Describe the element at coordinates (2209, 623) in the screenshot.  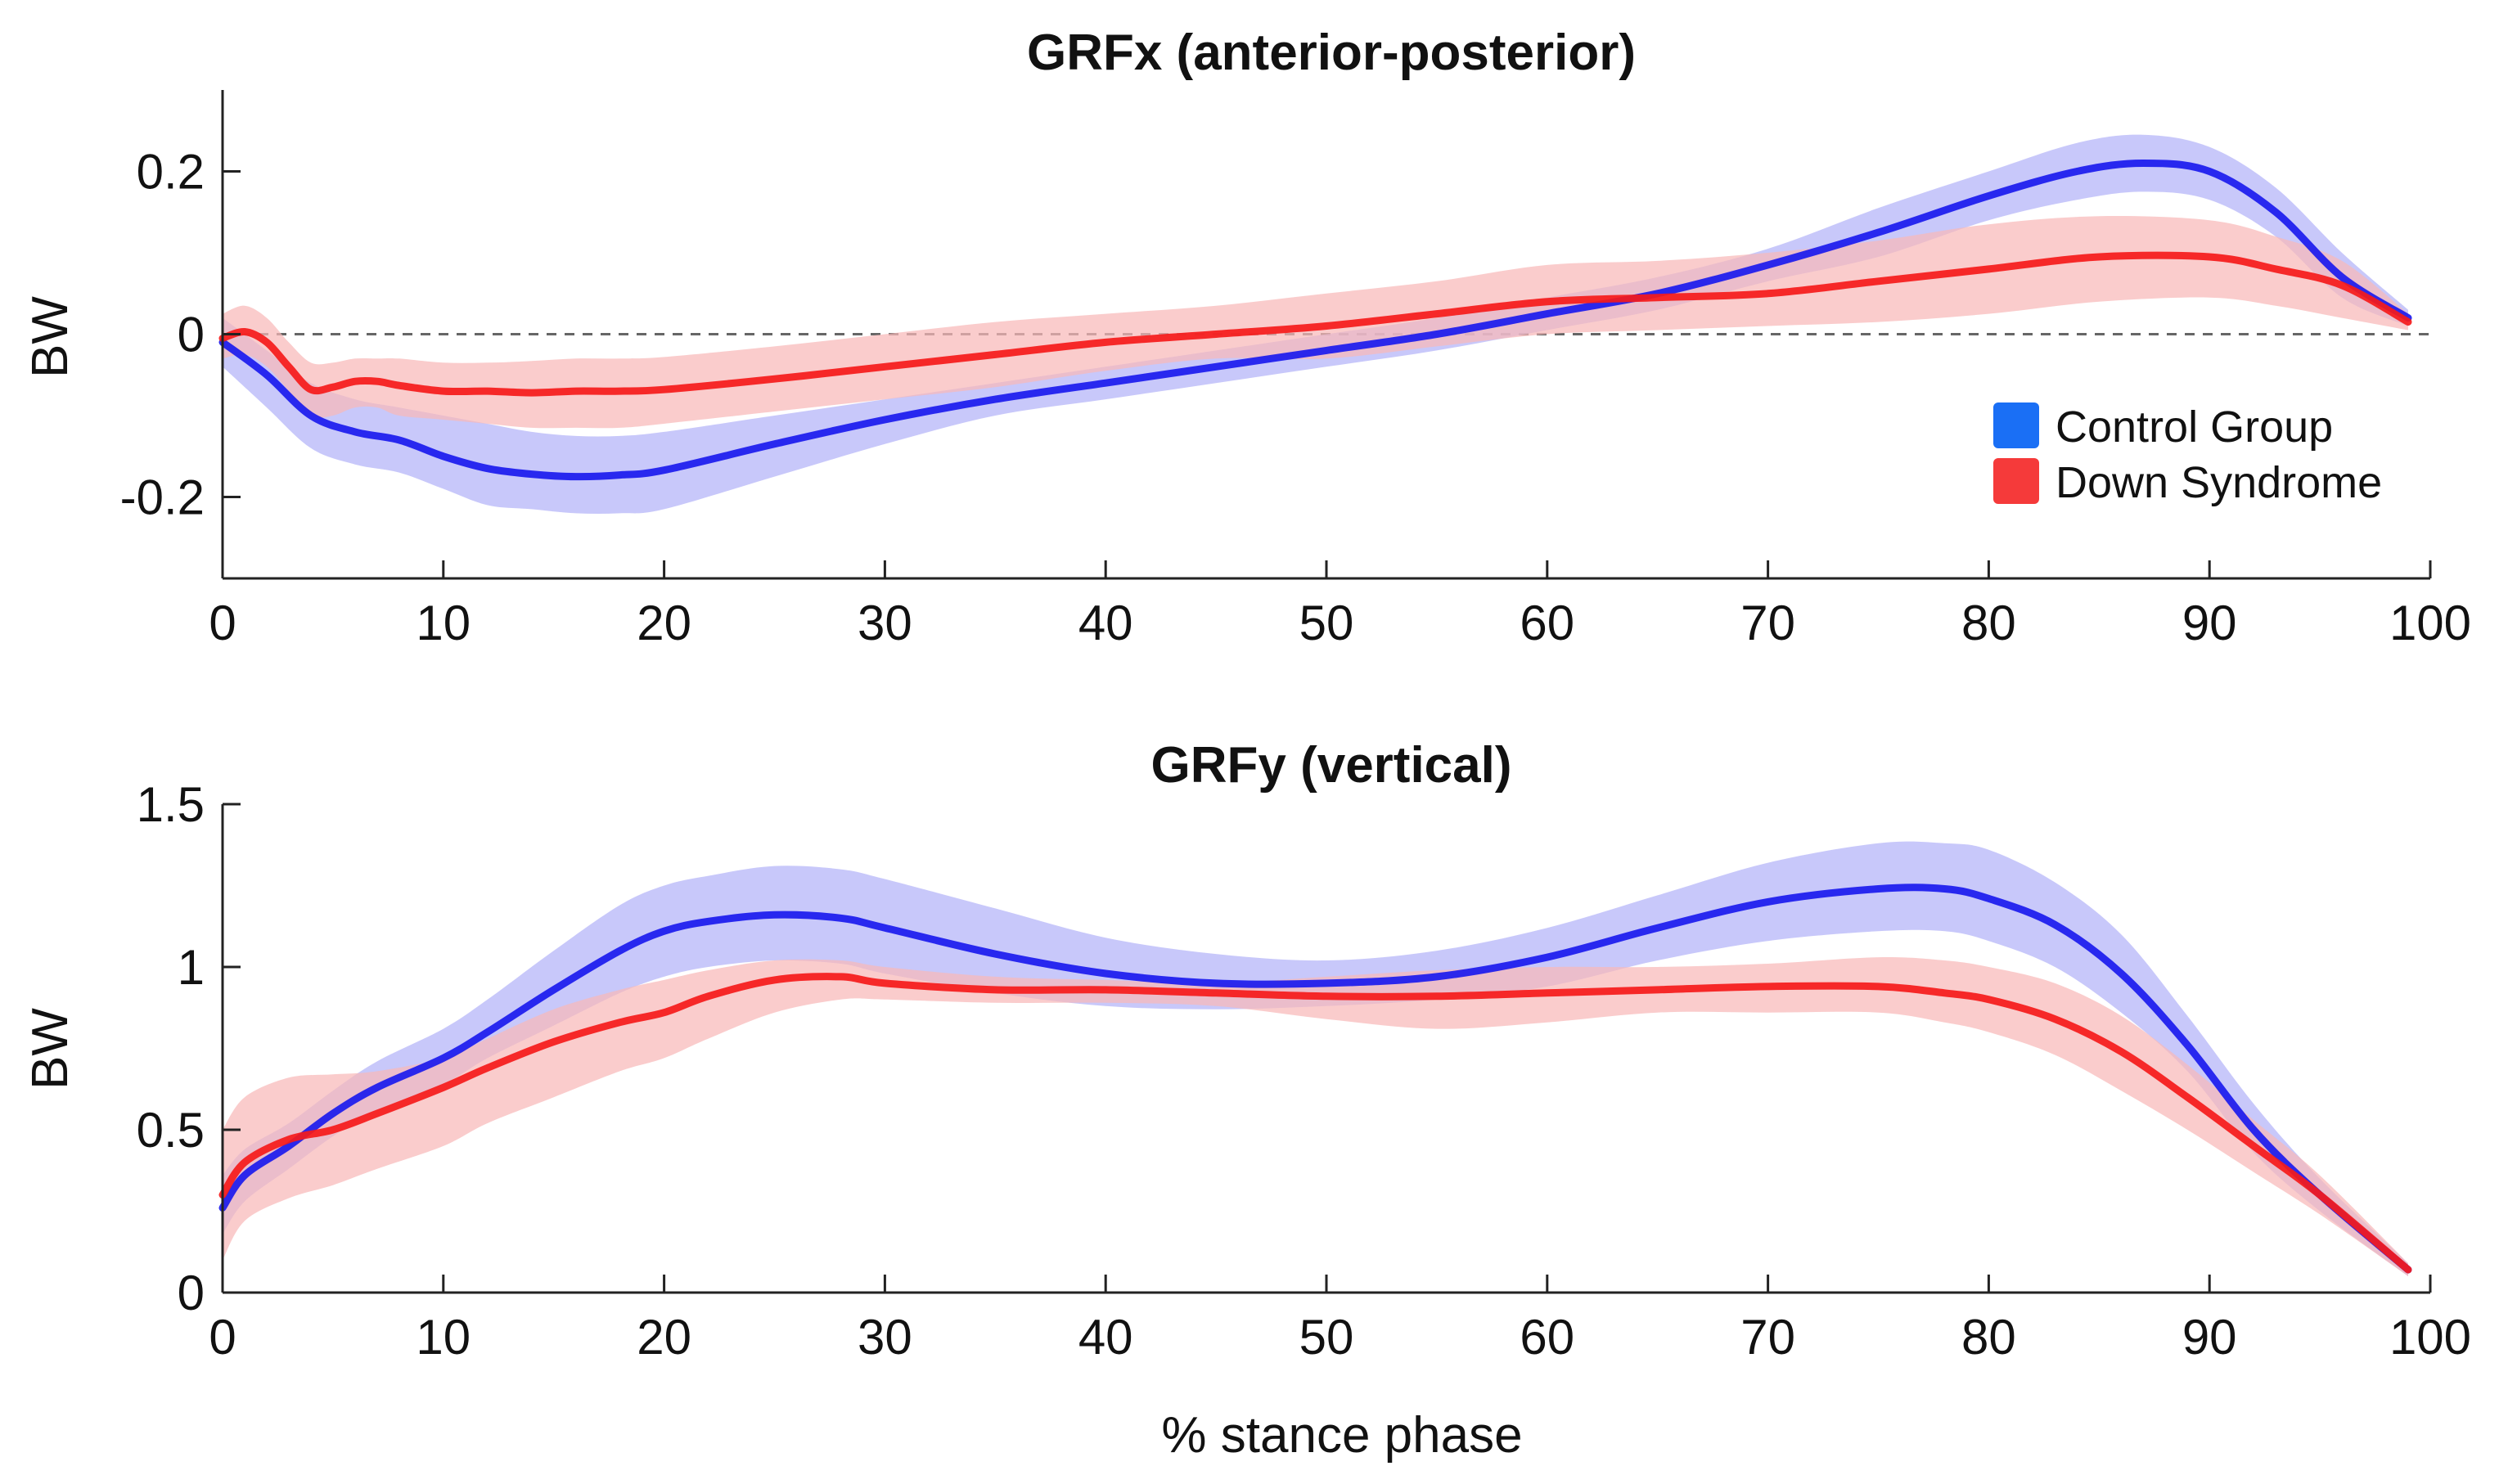
I see `grfx-x-tick-label: 90` at that location.